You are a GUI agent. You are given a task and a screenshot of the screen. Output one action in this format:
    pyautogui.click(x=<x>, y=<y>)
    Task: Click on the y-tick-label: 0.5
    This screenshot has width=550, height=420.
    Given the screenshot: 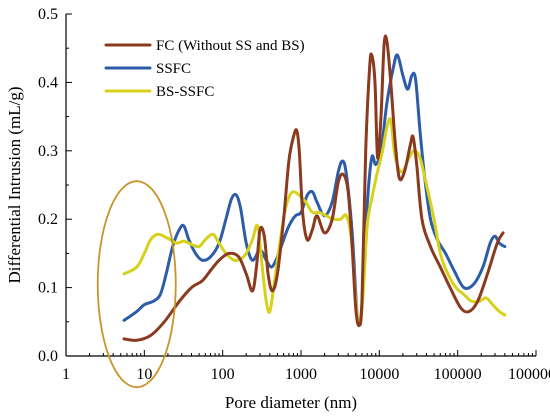 What is the action you would take?
    pyautogui.click(x=48, y=14)
    